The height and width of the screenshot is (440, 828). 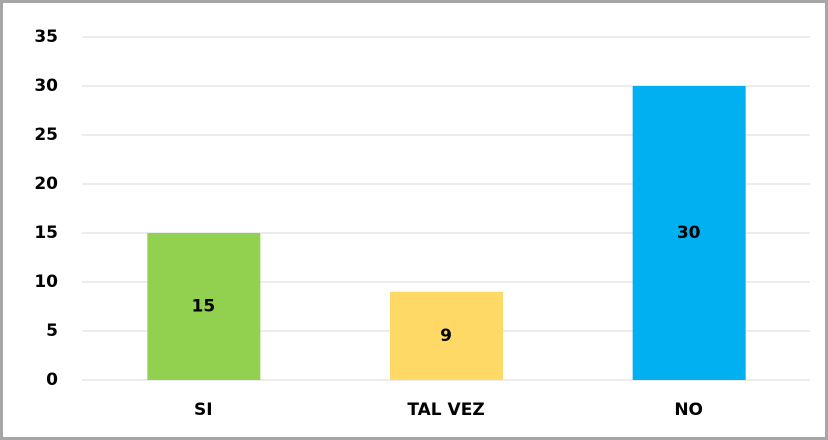 I want to click on y-tick-label: 15, so click(x=46, y=233).